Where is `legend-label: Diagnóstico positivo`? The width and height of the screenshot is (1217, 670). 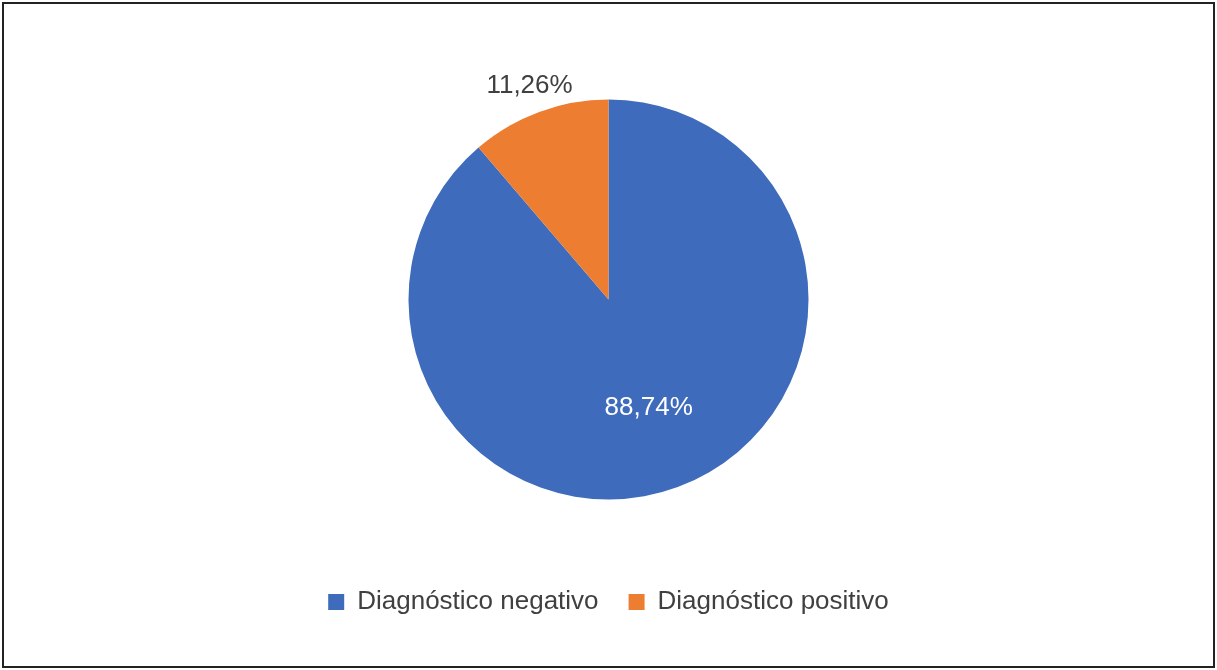
legend-label: Diagnóstico positivo is located at coordinates (773, 600).